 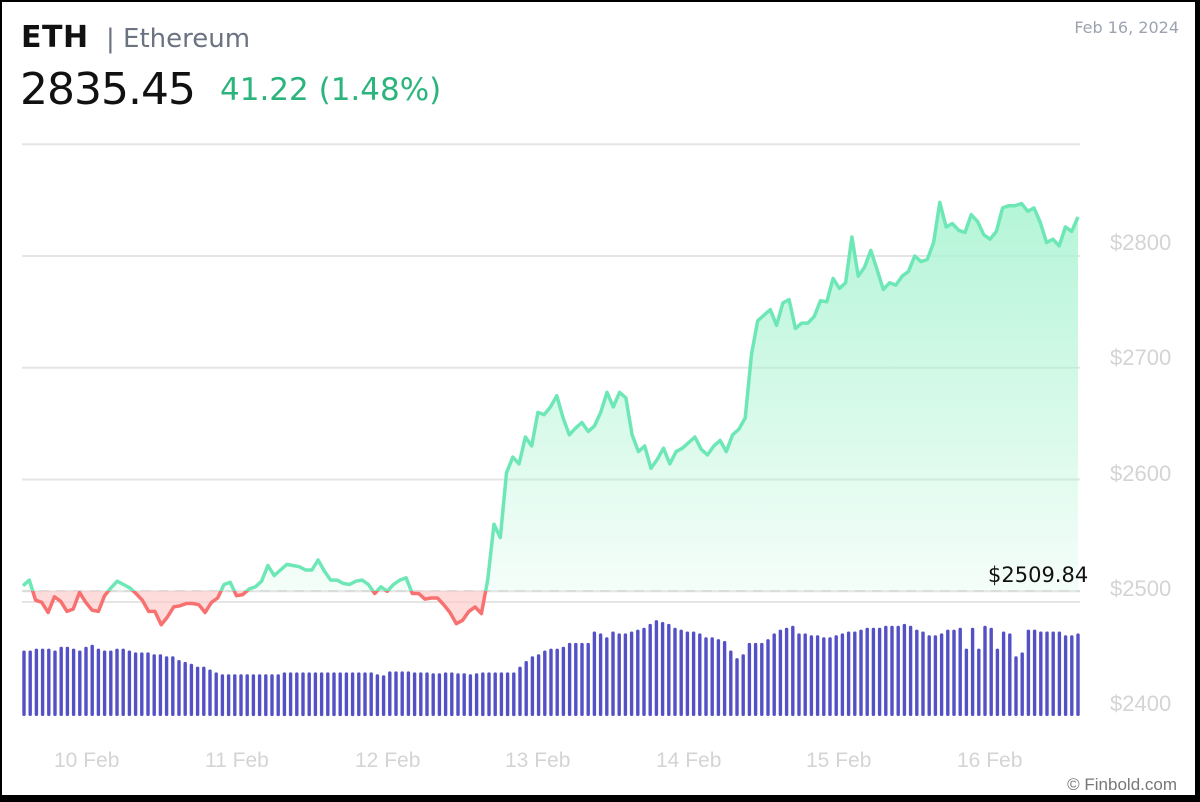 I want to click on y-axis-label: $2700, so click(x=1141, y=357).